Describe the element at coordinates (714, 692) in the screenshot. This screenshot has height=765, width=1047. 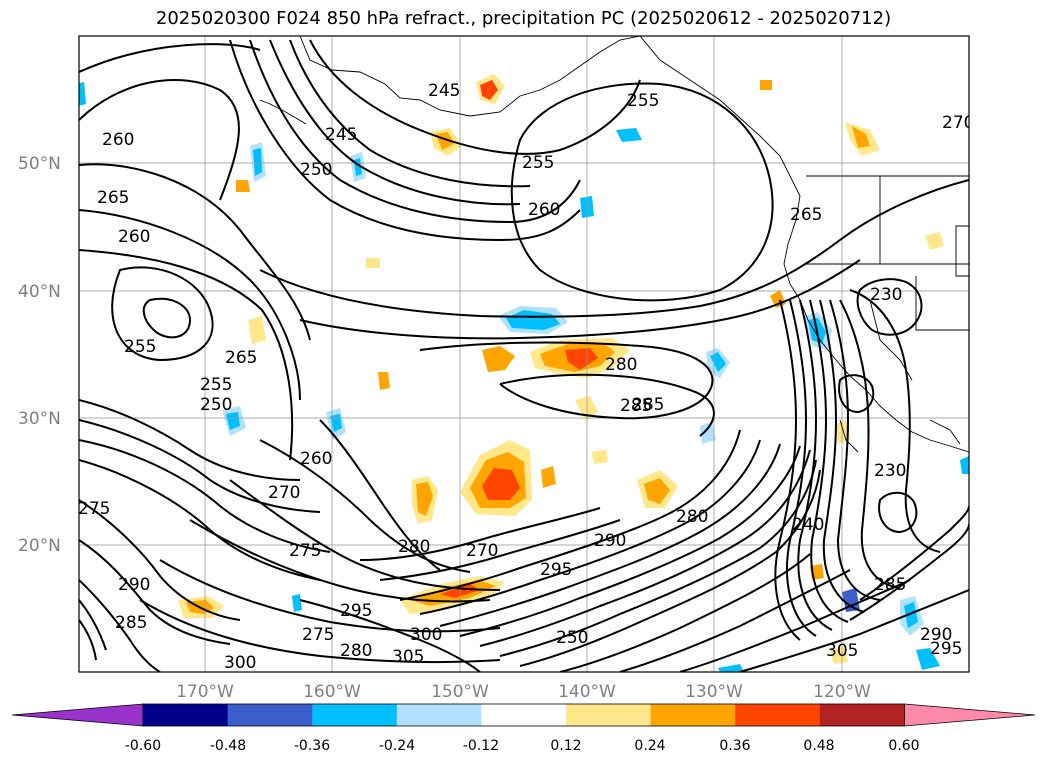
I see `lon-label-130w: 130°W` at that location.